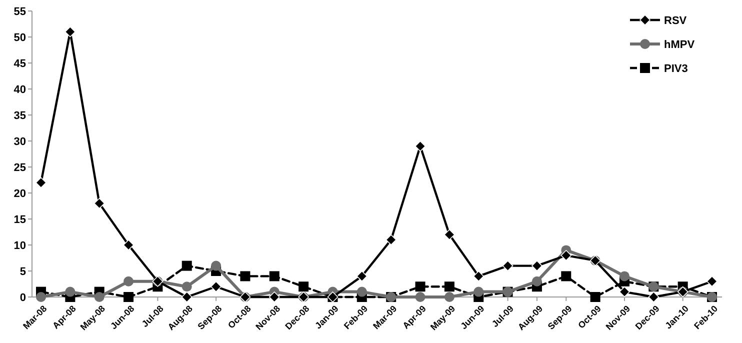  What do you see at coordinates (20, 168) in the screenshot?
I see `y-tick-label: 25` at bounding box center [20, 168].